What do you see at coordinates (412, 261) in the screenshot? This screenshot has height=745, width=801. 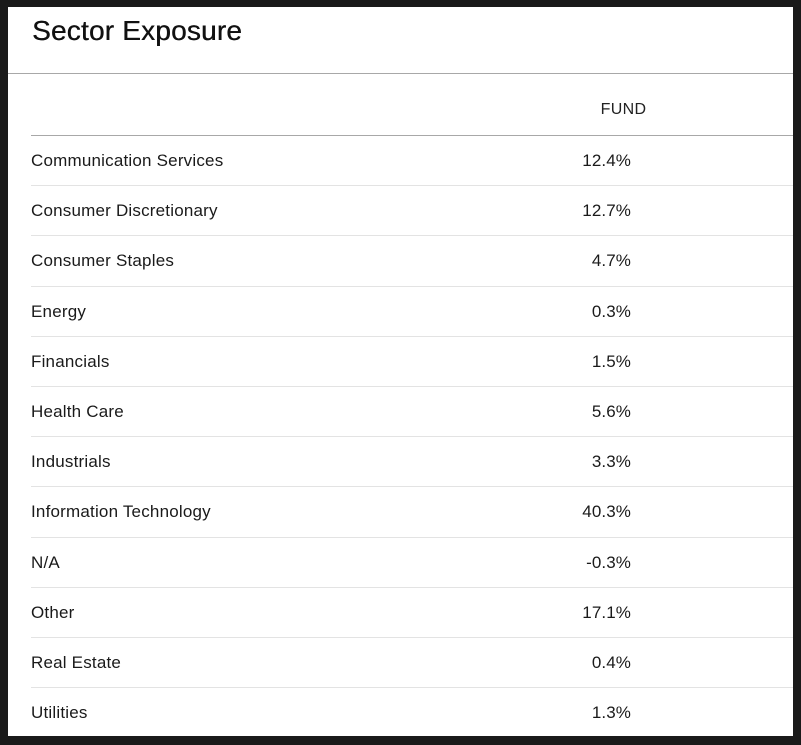 I see `table-row: Consumer Staples 4.7%` at bounding box center [412, 261].